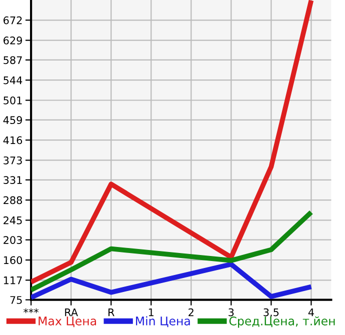 The width and height of the screenshot is (345, 335). What do you see at coordinates (13, 100) in the screenshot?
I see `y-tick-label: 501` at bounding box center [13, 100].